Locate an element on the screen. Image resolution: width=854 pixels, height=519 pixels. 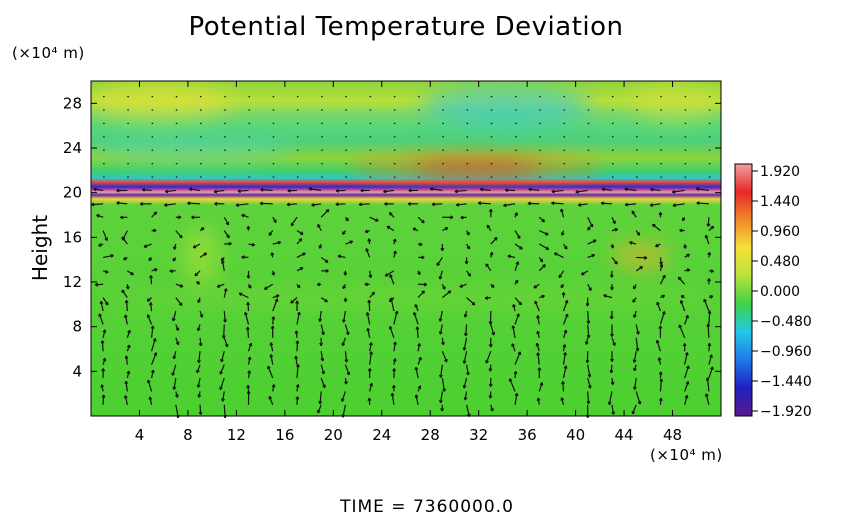
y-tick-label: 4 is located at coordinates (77, 371).